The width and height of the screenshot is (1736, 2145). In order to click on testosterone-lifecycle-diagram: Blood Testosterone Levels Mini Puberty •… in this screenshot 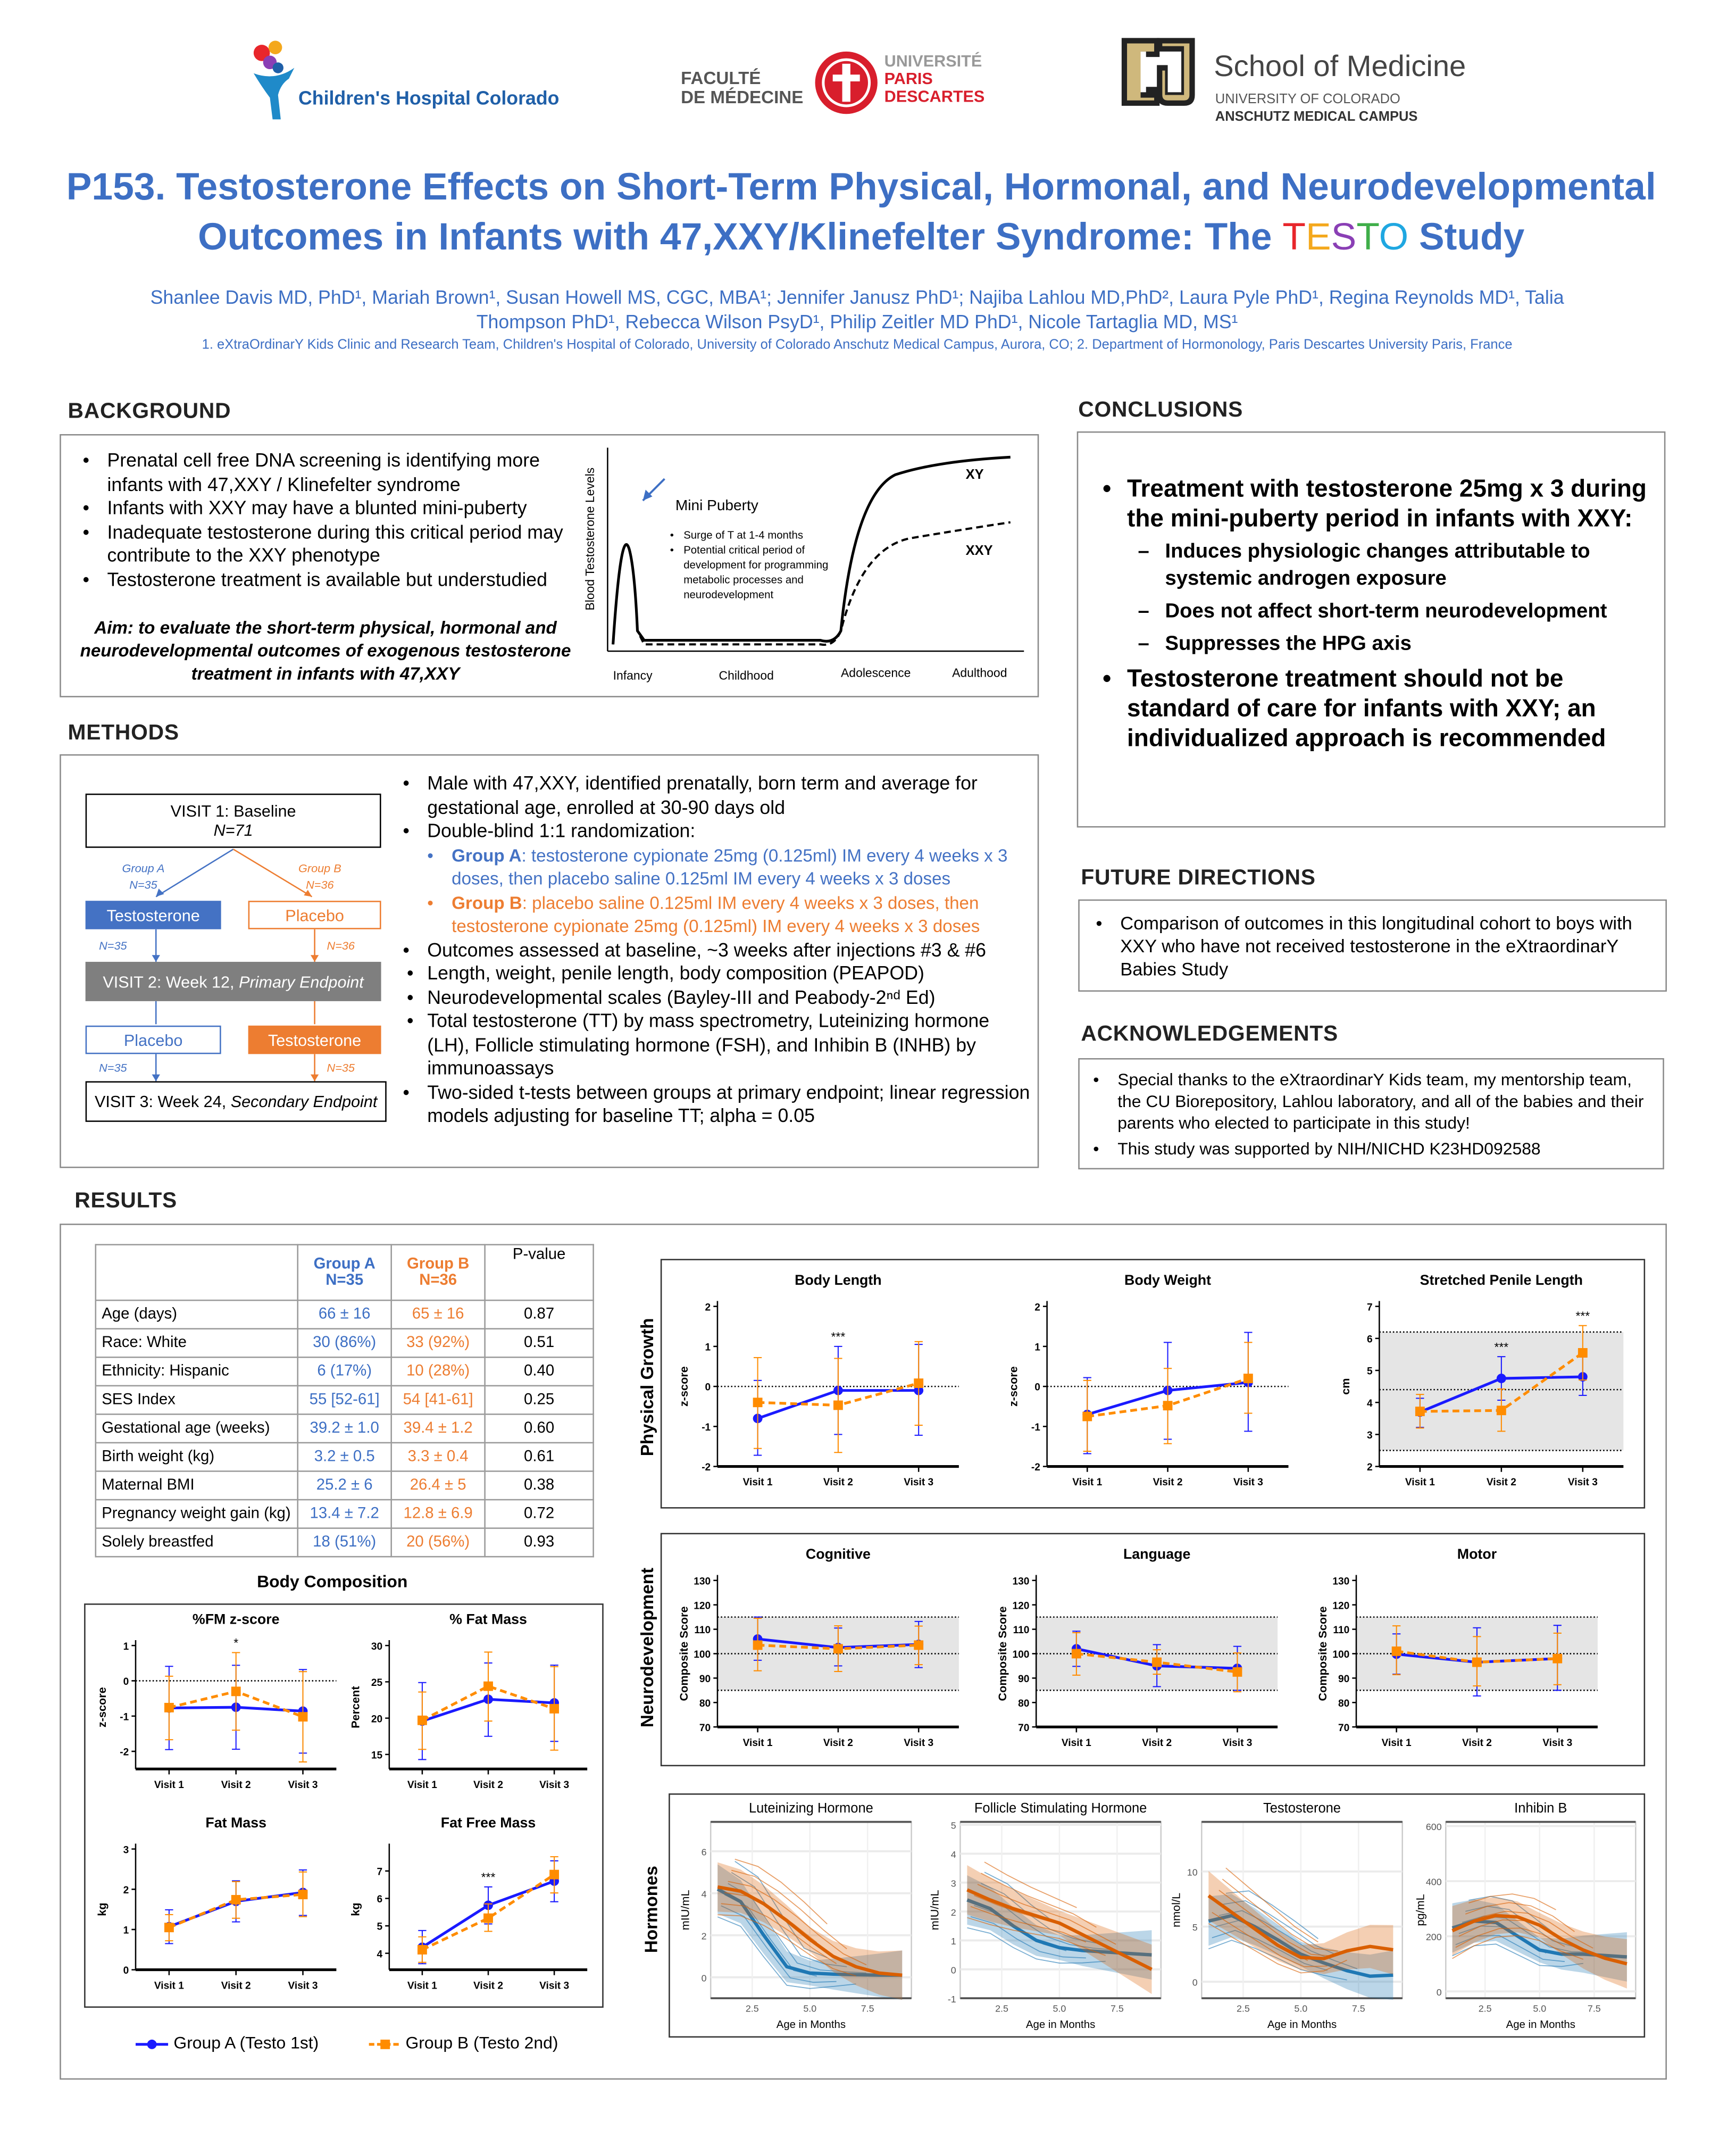, I will do `click(807, 567)`.